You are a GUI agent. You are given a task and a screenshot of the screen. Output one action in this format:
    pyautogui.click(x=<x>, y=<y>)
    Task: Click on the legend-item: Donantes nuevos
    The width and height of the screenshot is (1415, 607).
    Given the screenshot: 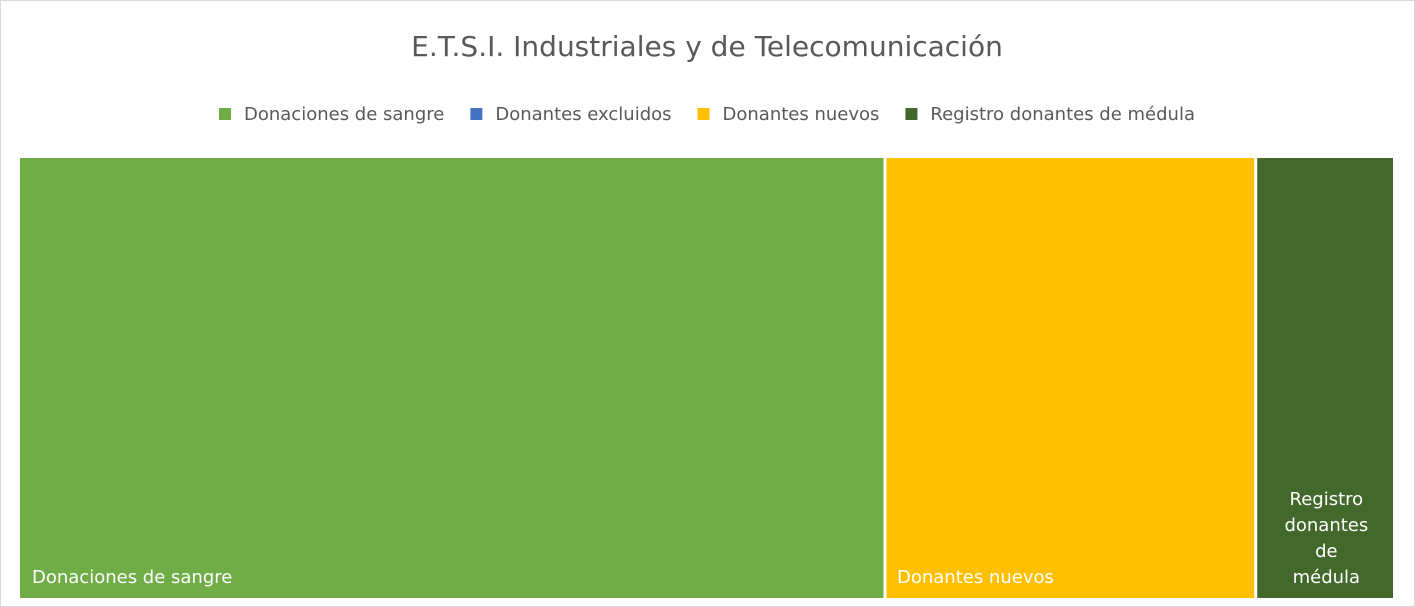 What is the action you would take?
    pyautogui.click(x=788, y=114)
    